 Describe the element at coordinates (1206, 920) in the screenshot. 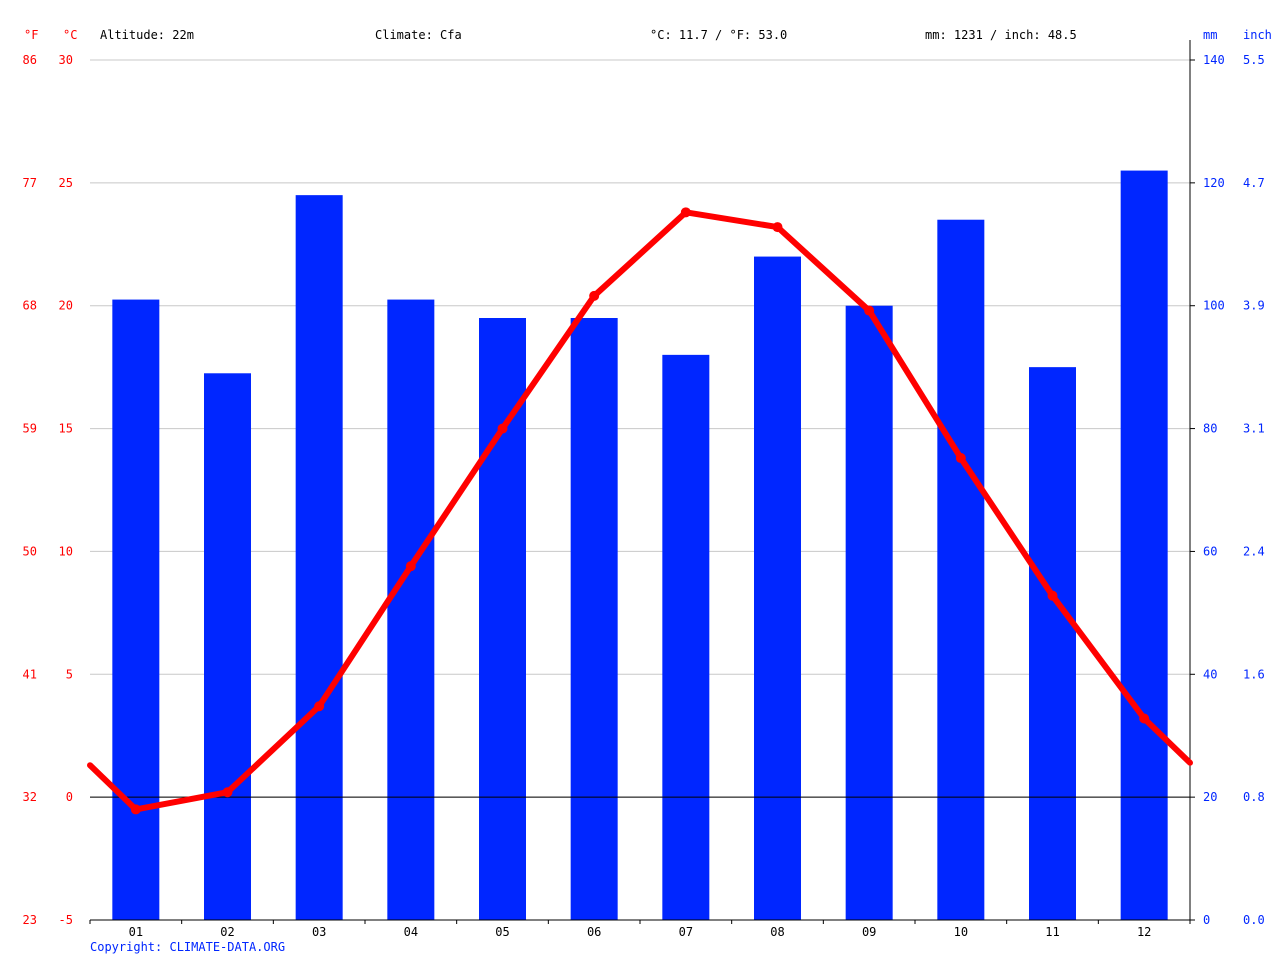

I see `mm-tick-label: 0` at that location.